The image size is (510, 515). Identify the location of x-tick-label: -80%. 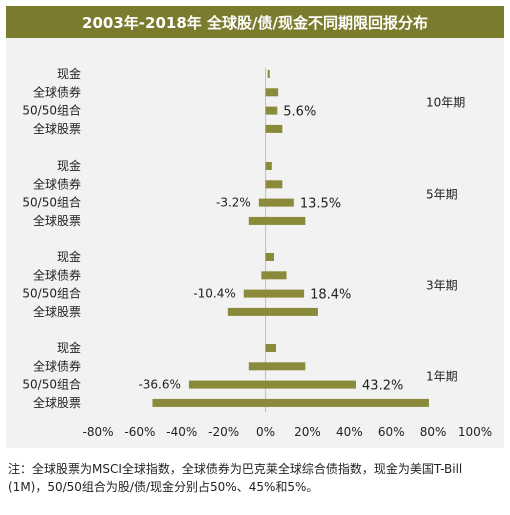
(97, 432).